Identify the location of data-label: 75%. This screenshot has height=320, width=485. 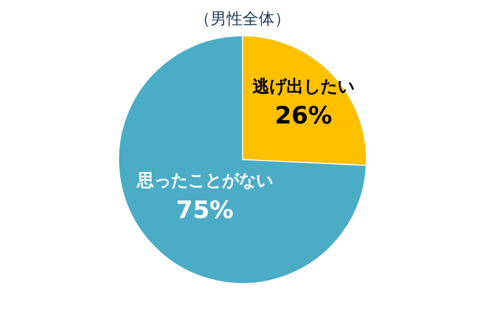
(205, 210).